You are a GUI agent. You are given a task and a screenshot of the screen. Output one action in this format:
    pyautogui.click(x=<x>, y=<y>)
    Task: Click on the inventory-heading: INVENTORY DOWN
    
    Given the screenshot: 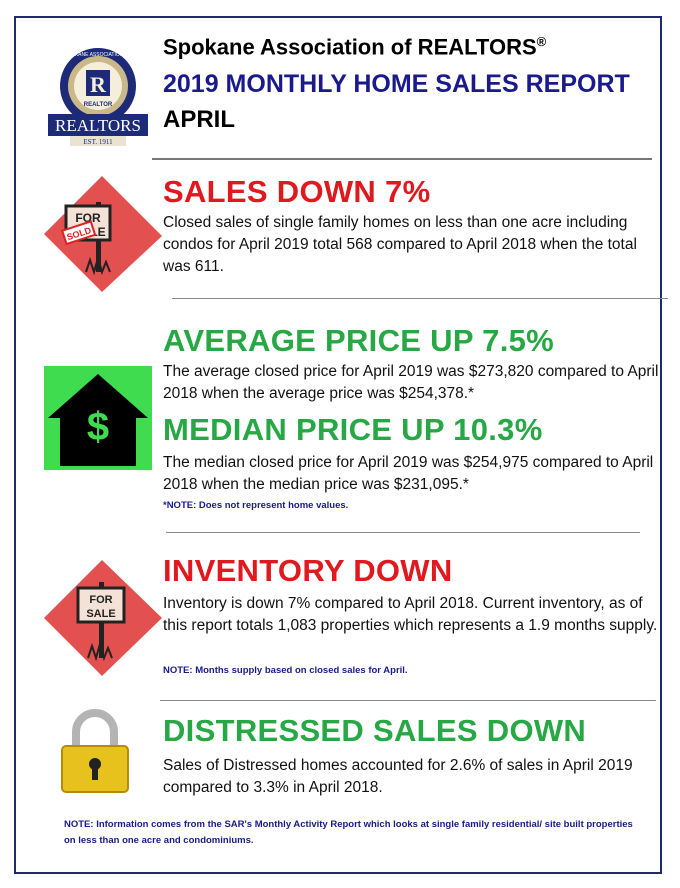 What is the action you would take?
    pyautogui.click(x=308, y=570)
    